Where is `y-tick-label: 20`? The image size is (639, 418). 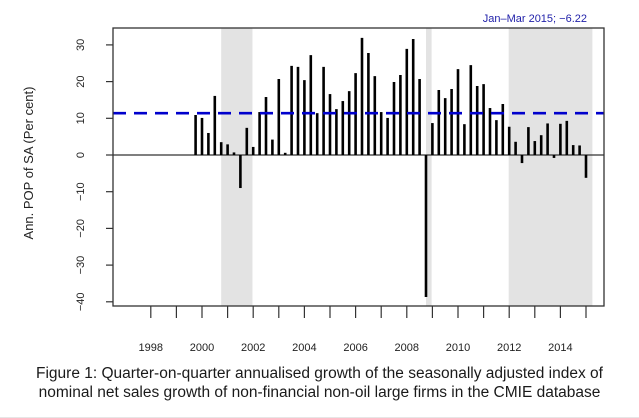 y-tick-label: 20 is located at coordinates (81, 81).